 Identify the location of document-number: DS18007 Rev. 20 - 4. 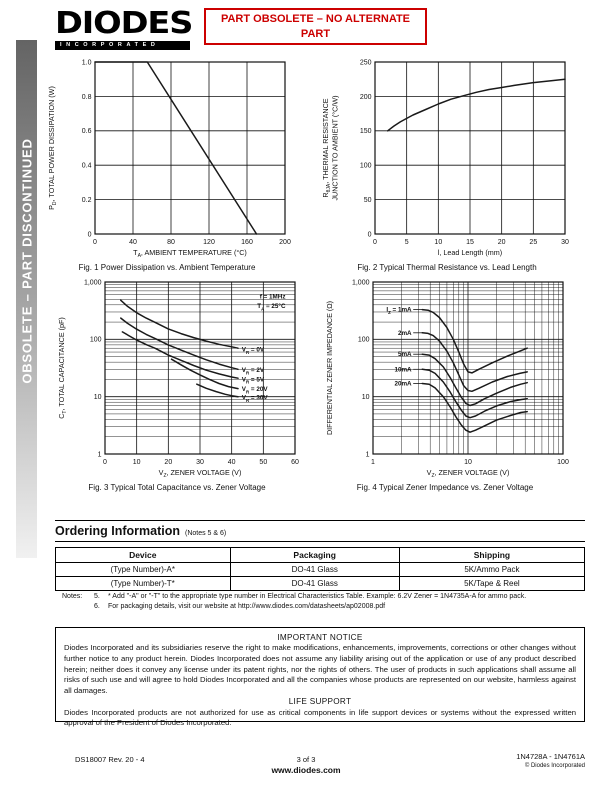
(110, 759).